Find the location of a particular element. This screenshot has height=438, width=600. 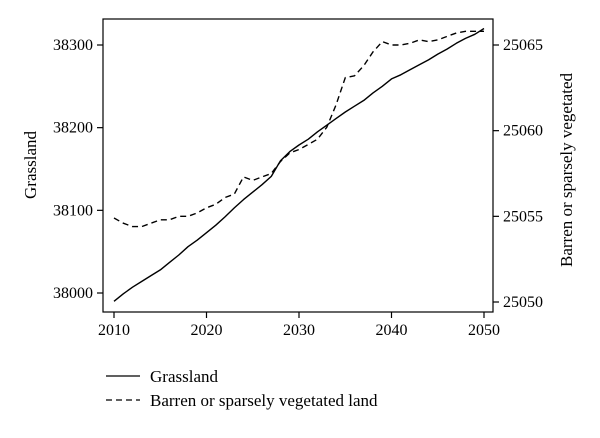

right-y-axis-ticks: 25050 25055 25060 25065 is located at coordinates (518, 174).